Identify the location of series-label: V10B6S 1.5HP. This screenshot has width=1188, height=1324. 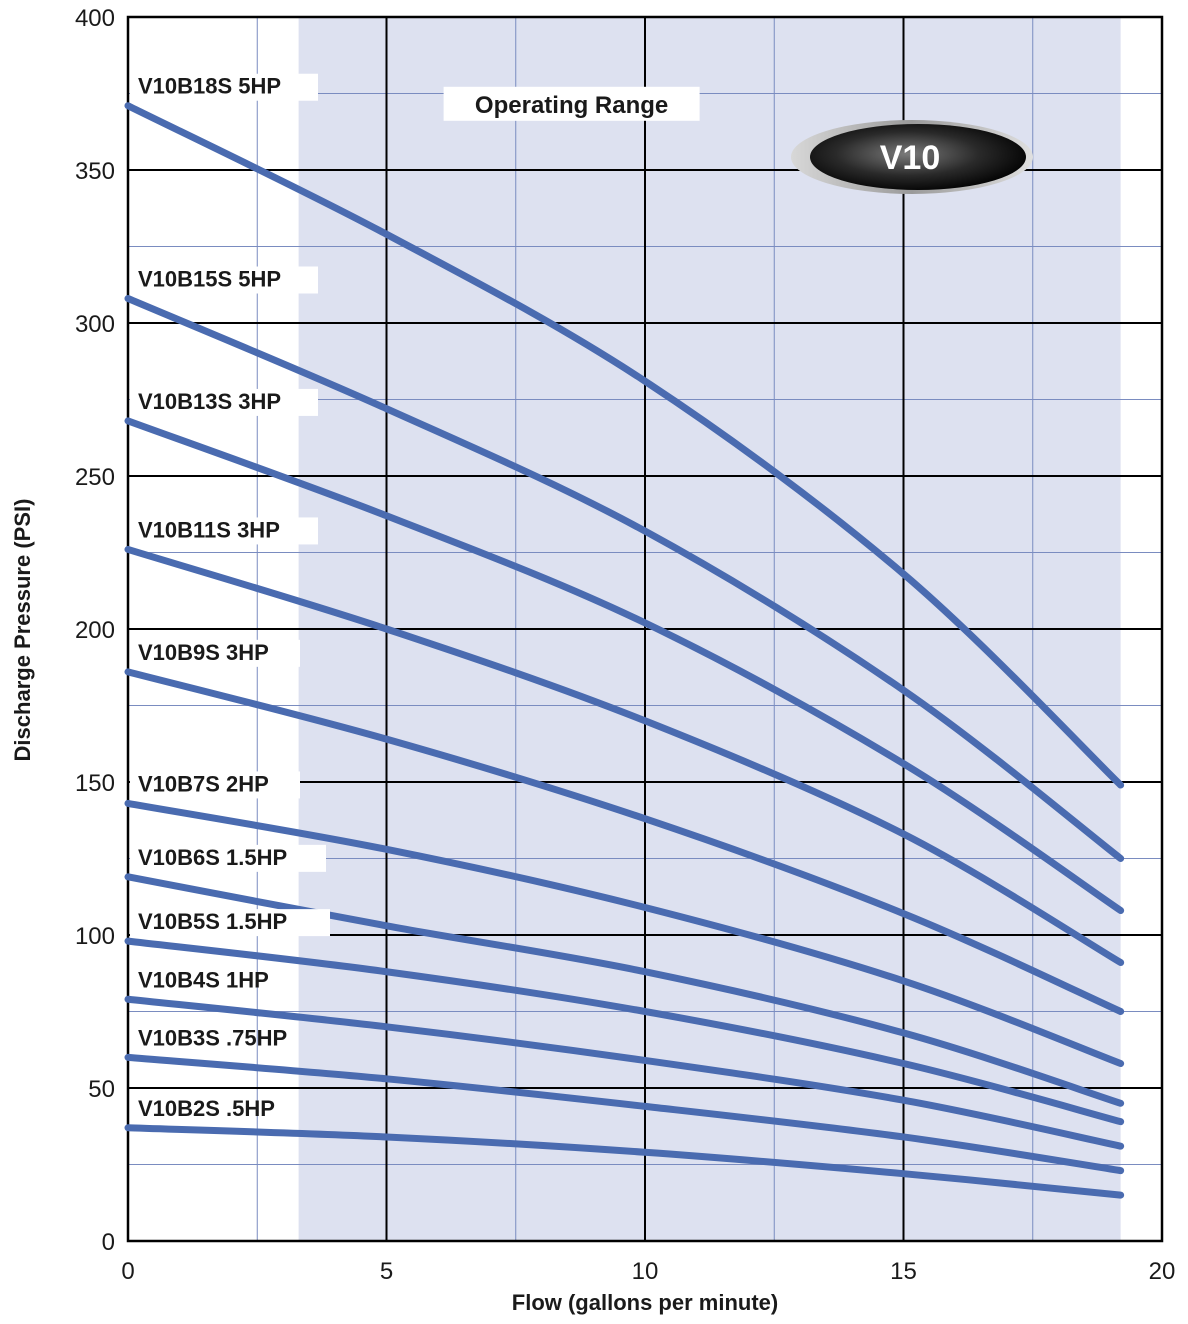
(212, 857).